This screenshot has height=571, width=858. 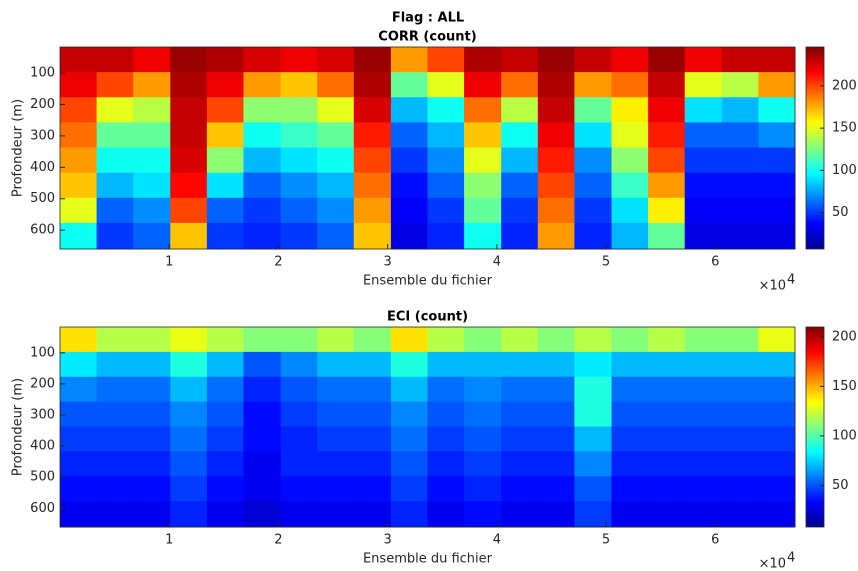 What do you see at coordinates (715, 540) in the screenshot?
I see `x-tick-label: 6` at bounding box center [715, 540].